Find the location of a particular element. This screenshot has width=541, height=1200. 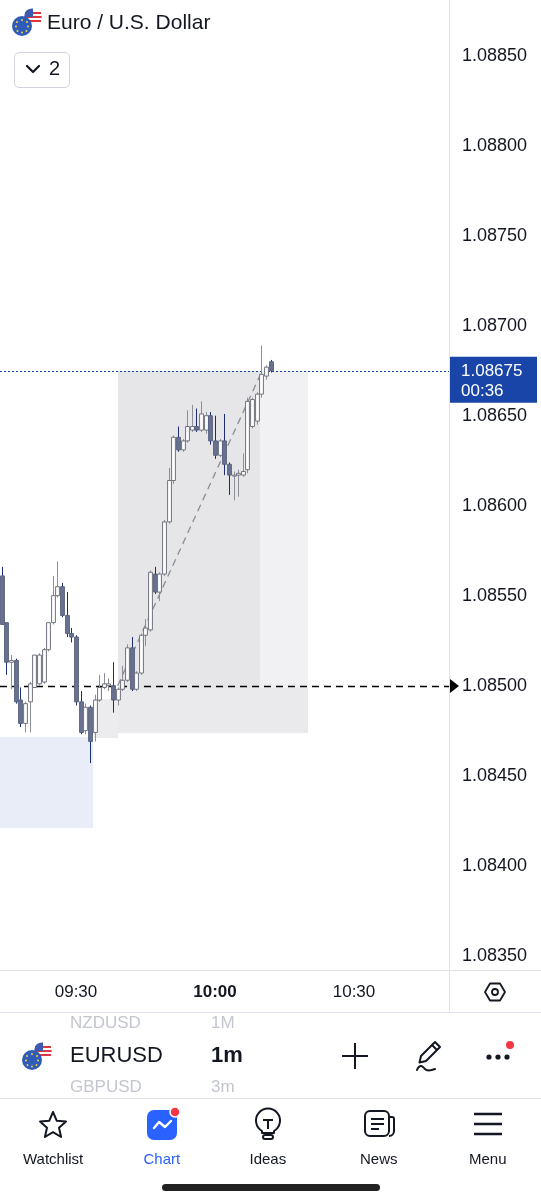

text: 1m is located at coordinates (227, 1054).